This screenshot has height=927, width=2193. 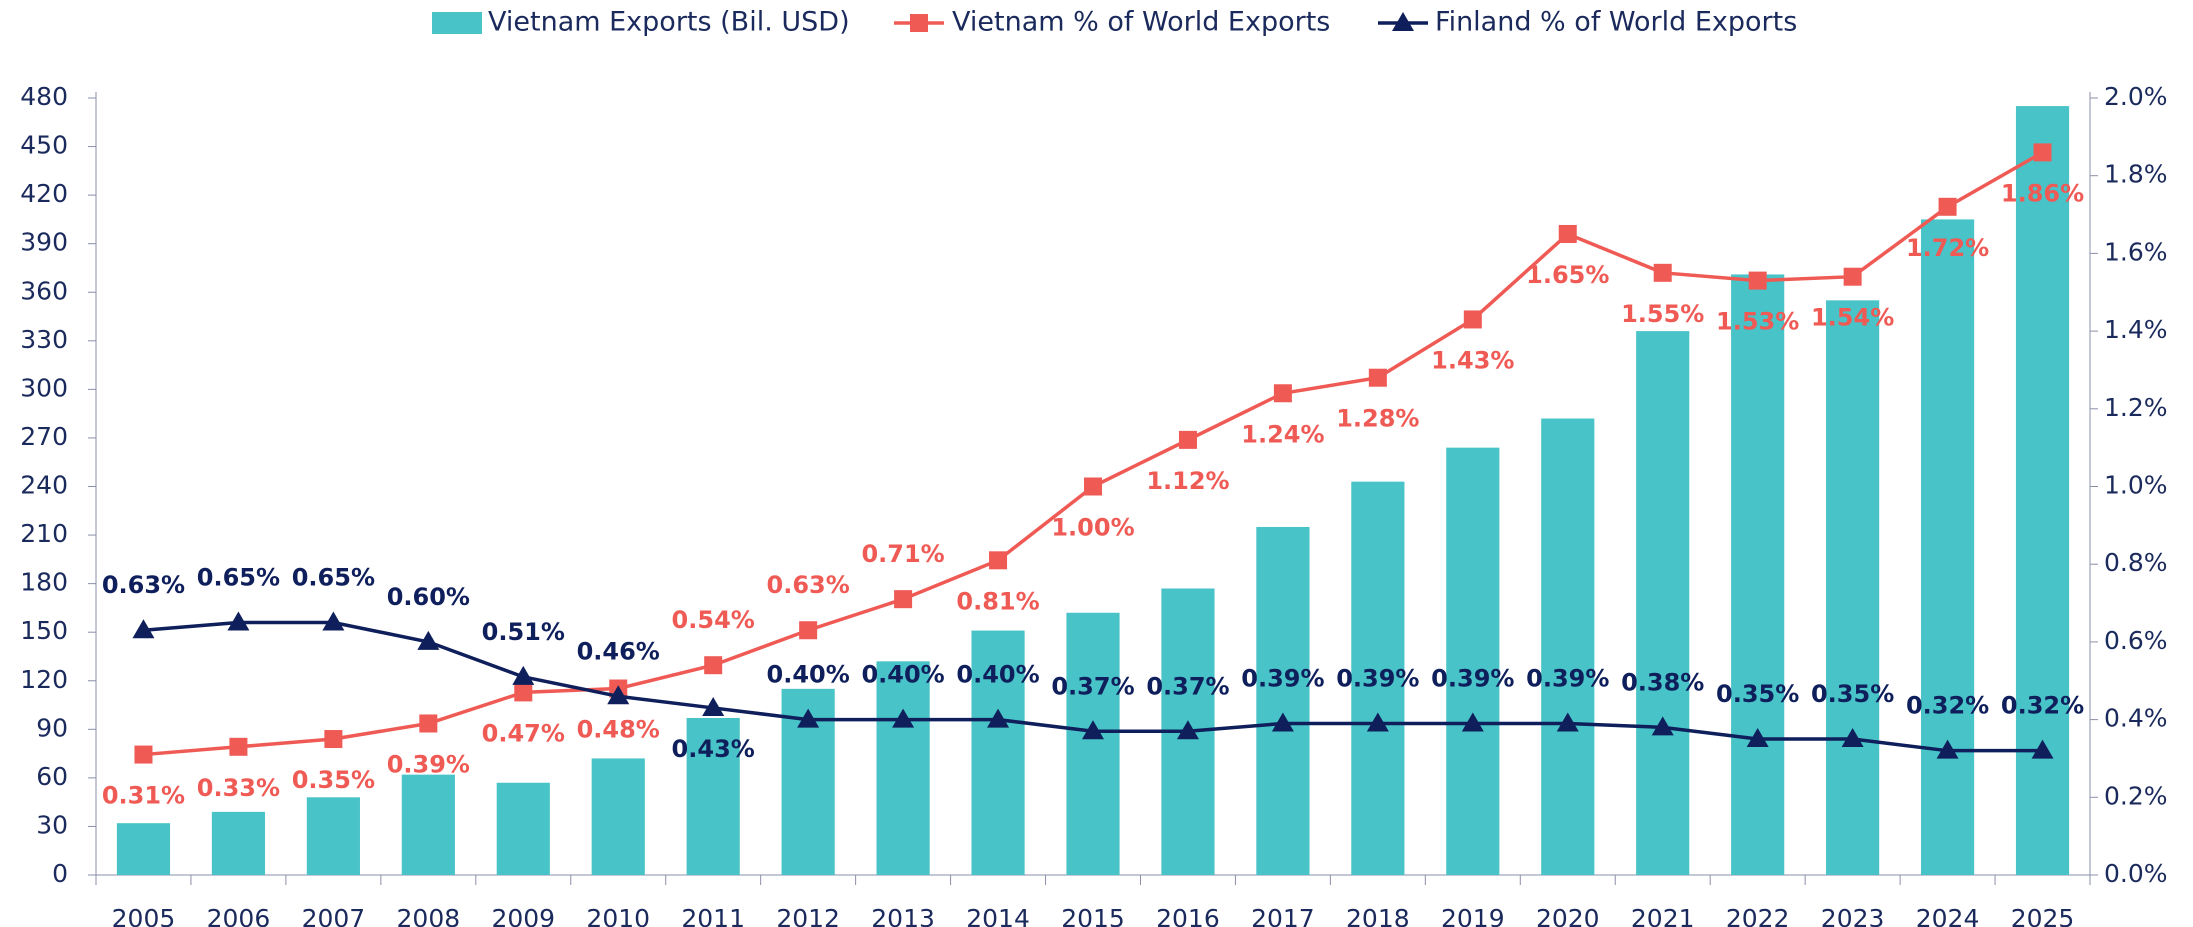 I want to click on y2-tick-label: 1.8%, so click(x=2136, y=174).